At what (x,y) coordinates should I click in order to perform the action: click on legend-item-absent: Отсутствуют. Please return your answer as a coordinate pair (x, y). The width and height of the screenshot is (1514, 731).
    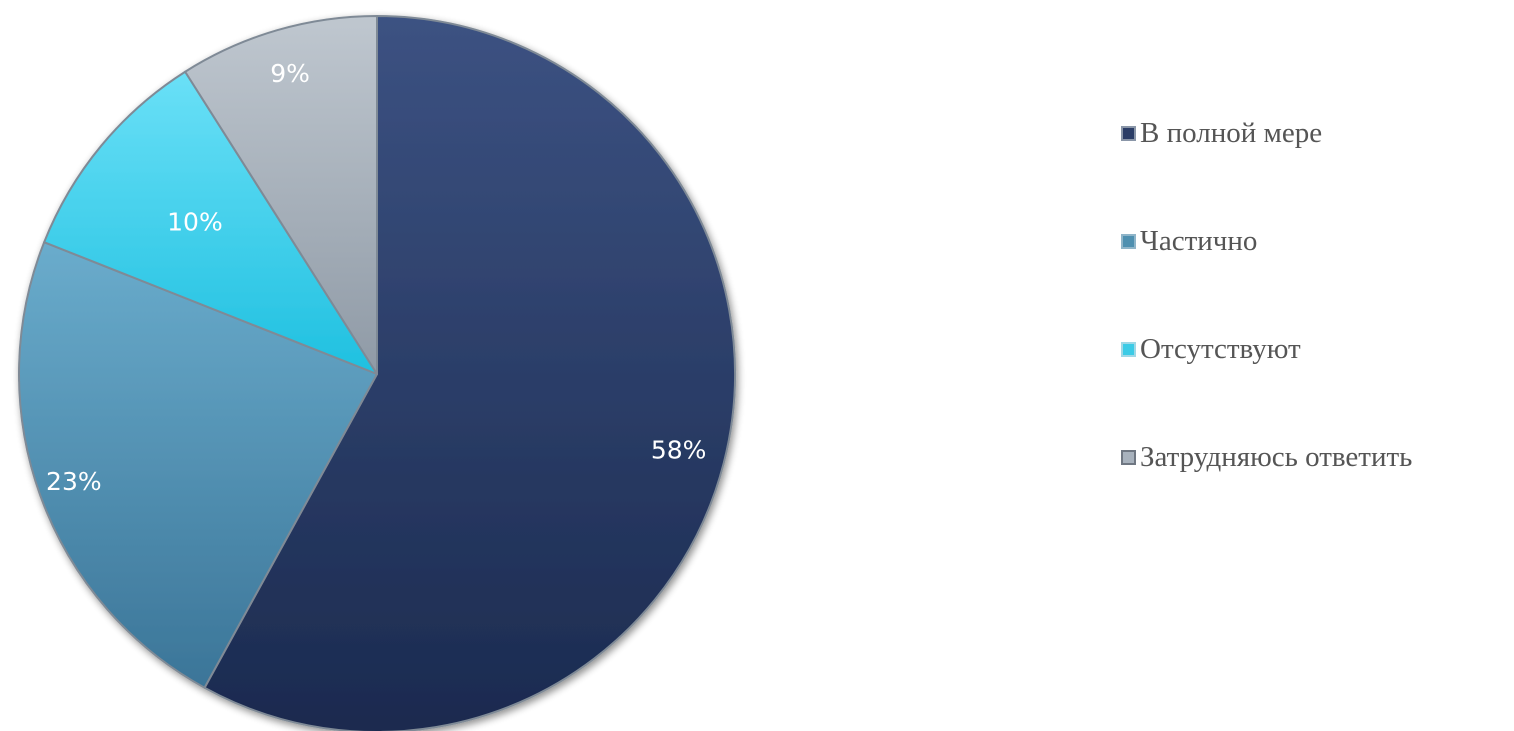
    Looking at the image, I should click on (1266, 349).